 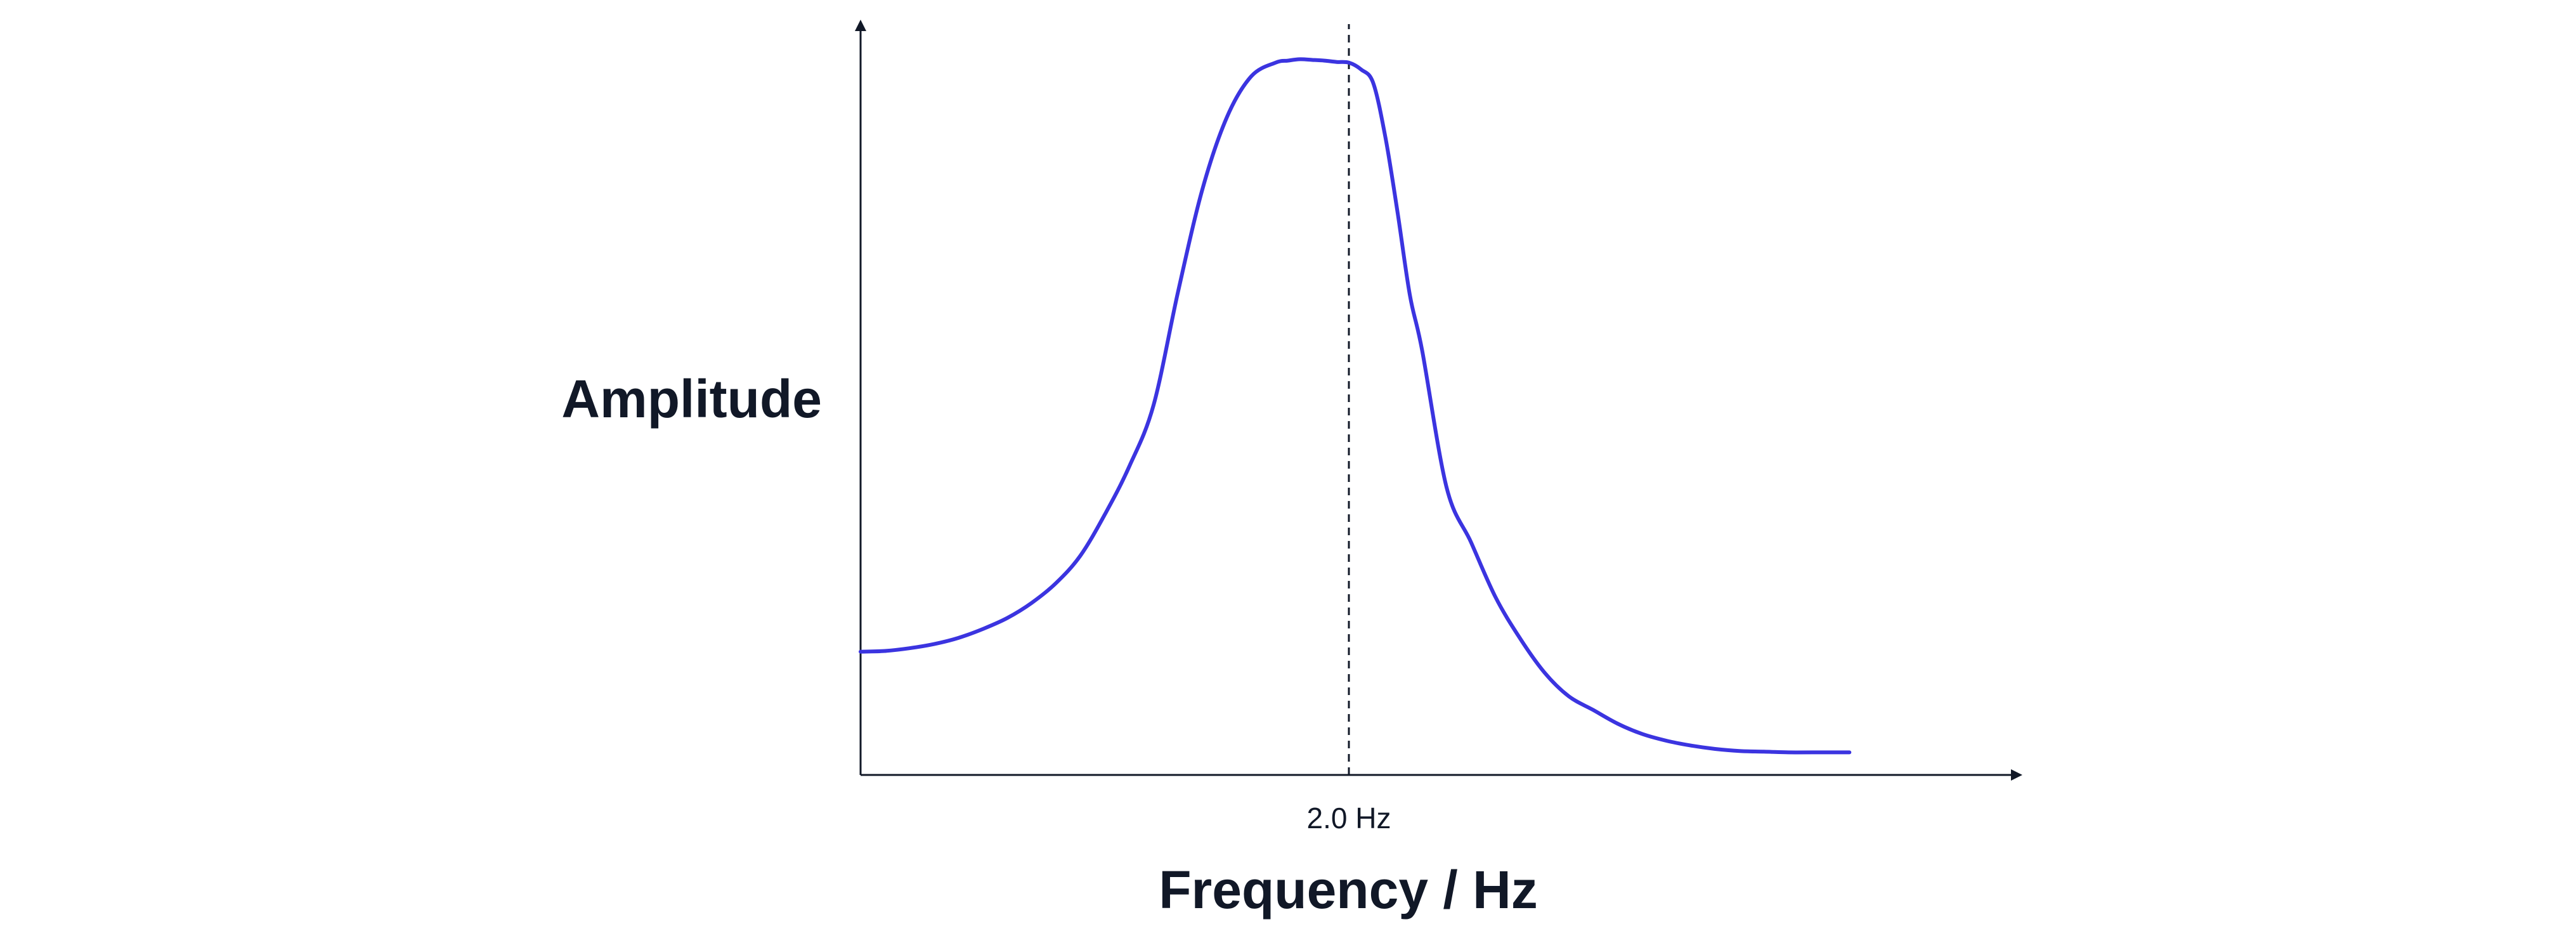 What do you see at coordinates (692, 399) in the screenshot?
I see `y-axis-title: Amplitude` at bounding box center [692, 399].